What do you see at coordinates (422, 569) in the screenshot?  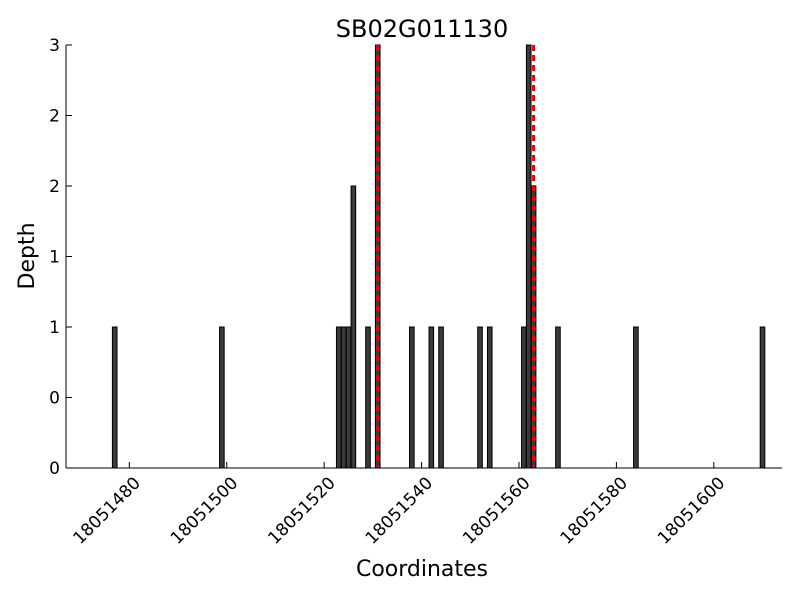 I see `x-axis-label: Coordinates` at bounding box center [422, 569].